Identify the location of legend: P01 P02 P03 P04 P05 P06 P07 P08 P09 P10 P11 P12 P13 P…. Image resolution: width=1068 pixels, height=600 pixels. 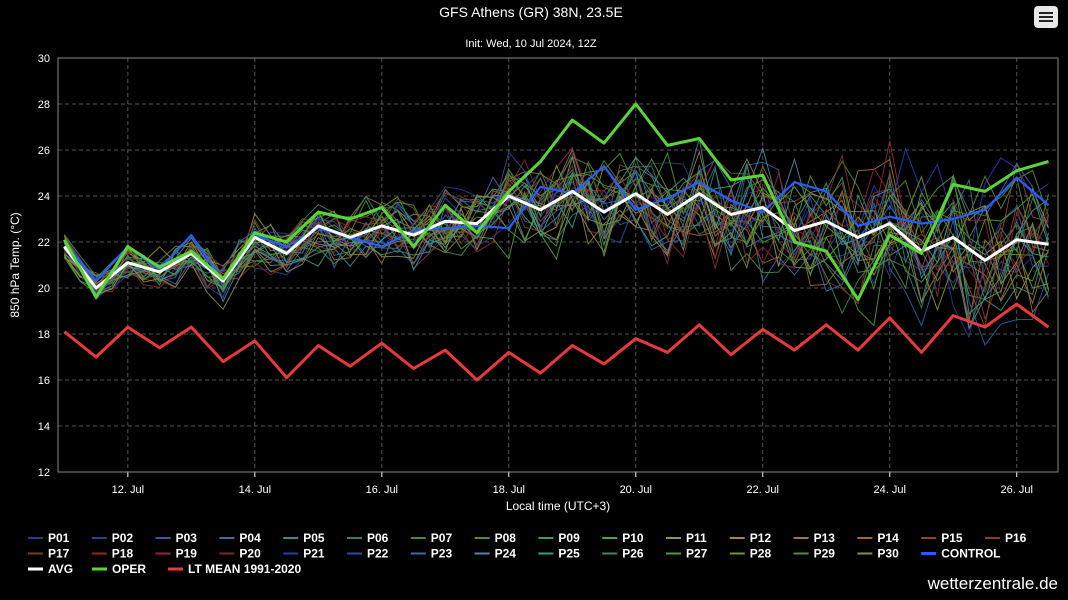
(527, 553).